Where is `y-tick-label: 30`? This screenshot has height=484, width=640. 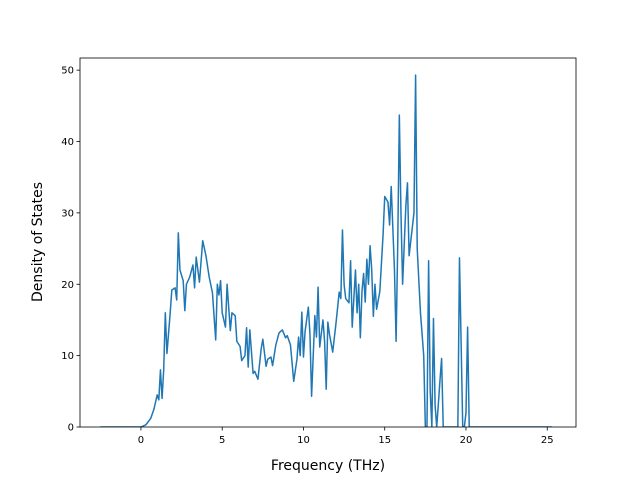 y-tick-label: 30 is located at coordinates (67, 213).